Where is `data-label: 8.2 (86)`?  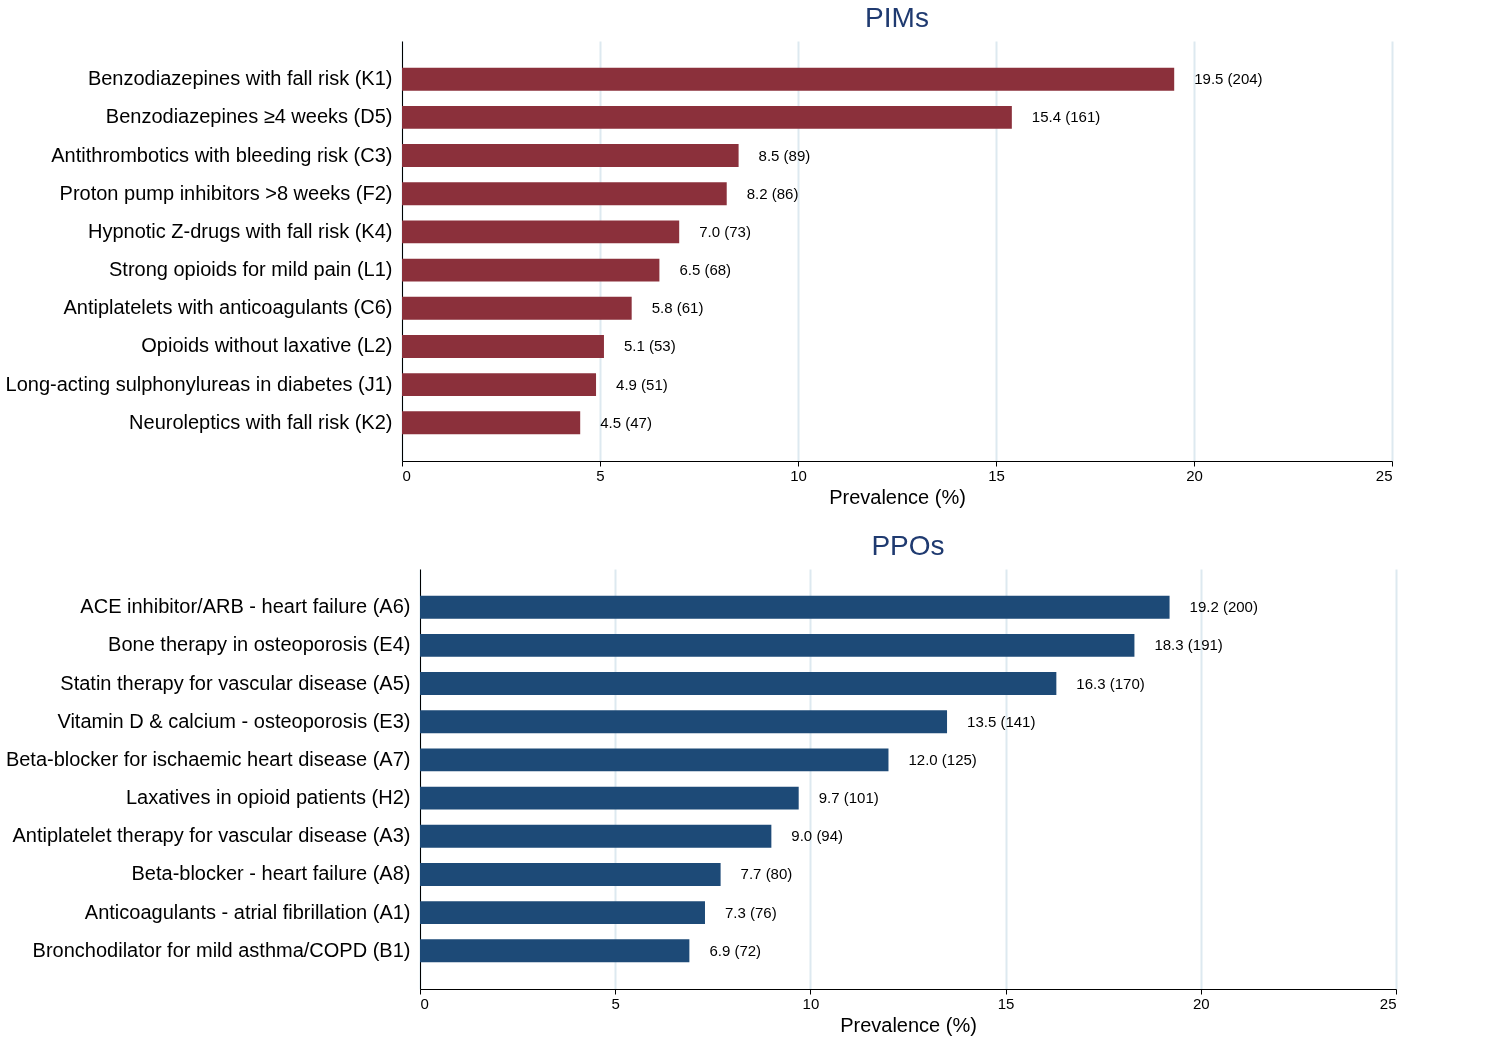
data-label: 8.2 (86) is located at coordinates (772, 193).